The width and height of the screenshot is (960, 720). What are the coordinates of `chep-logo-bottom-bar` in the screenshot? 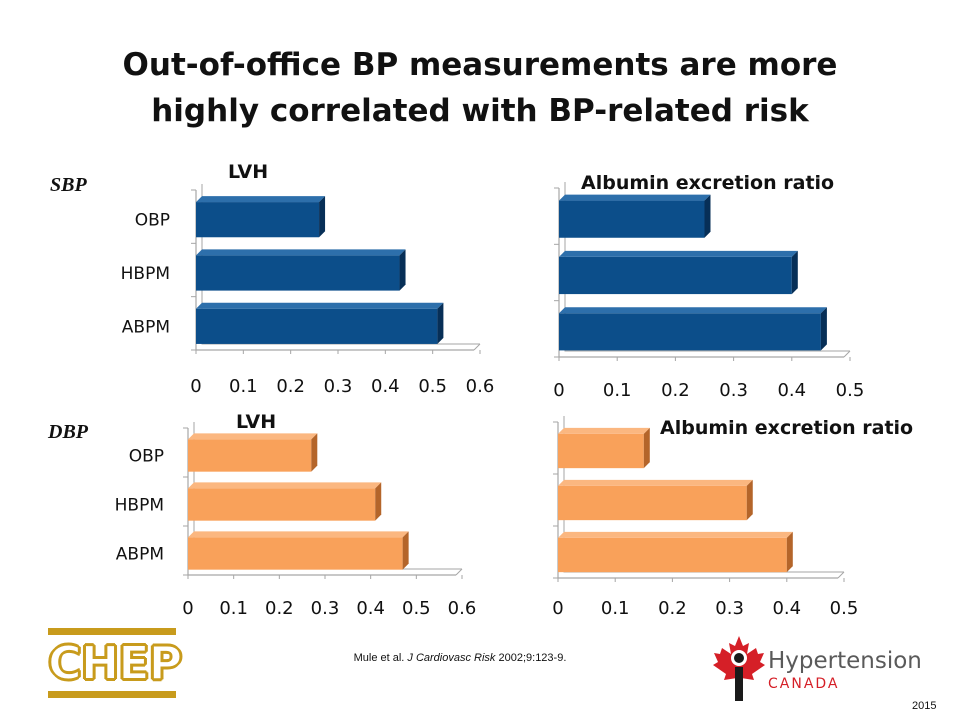 It's located at (112, 694).